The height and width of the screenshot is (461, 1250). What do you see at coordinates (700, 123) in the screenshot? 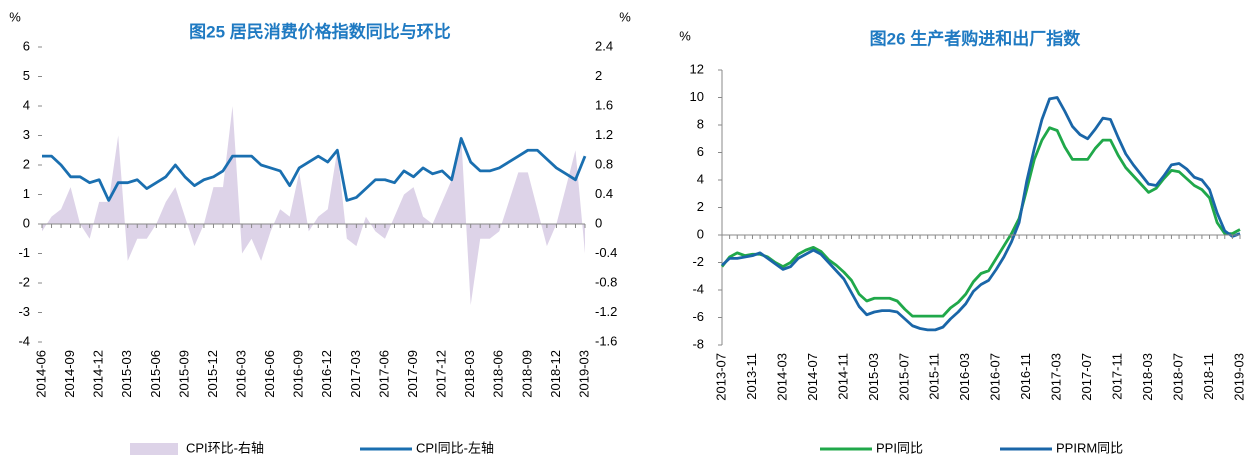
I see `y-tick-label: 8` at bounding box center [700, 123].